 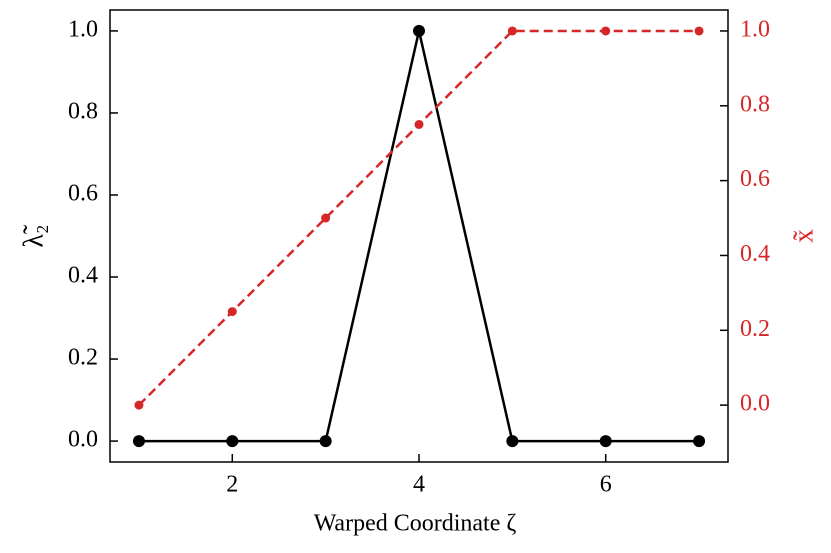 What do you see at coordinates (803, 236) in the screenshot?
I see `y2-axis-label: x̃` at bounding box center [803, 236].